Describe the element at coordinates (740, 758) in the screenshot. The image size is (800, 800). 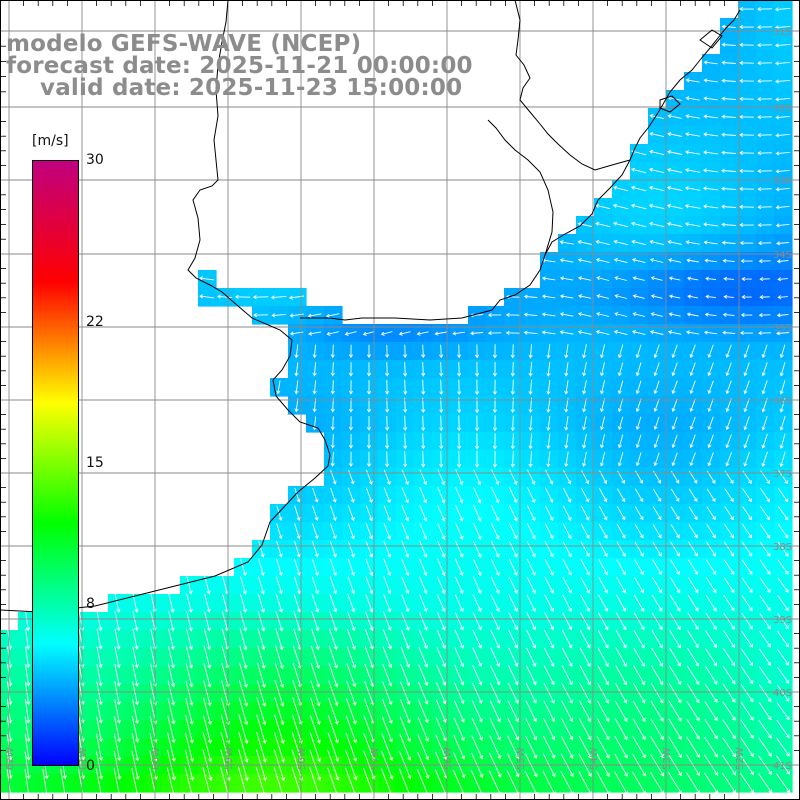
I see `longitude-label: 52W` at that location.